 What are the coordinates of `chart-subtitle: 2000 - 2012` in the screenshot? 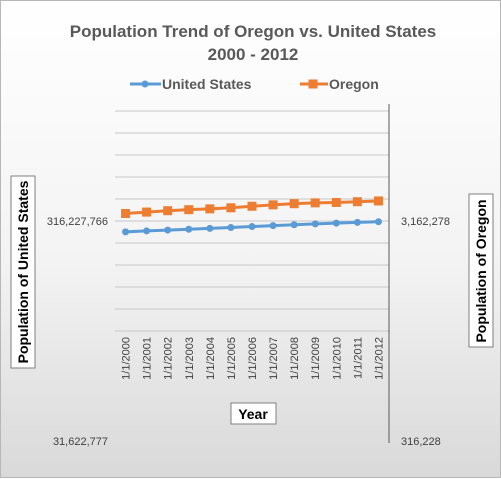 It's located at (253, 54).